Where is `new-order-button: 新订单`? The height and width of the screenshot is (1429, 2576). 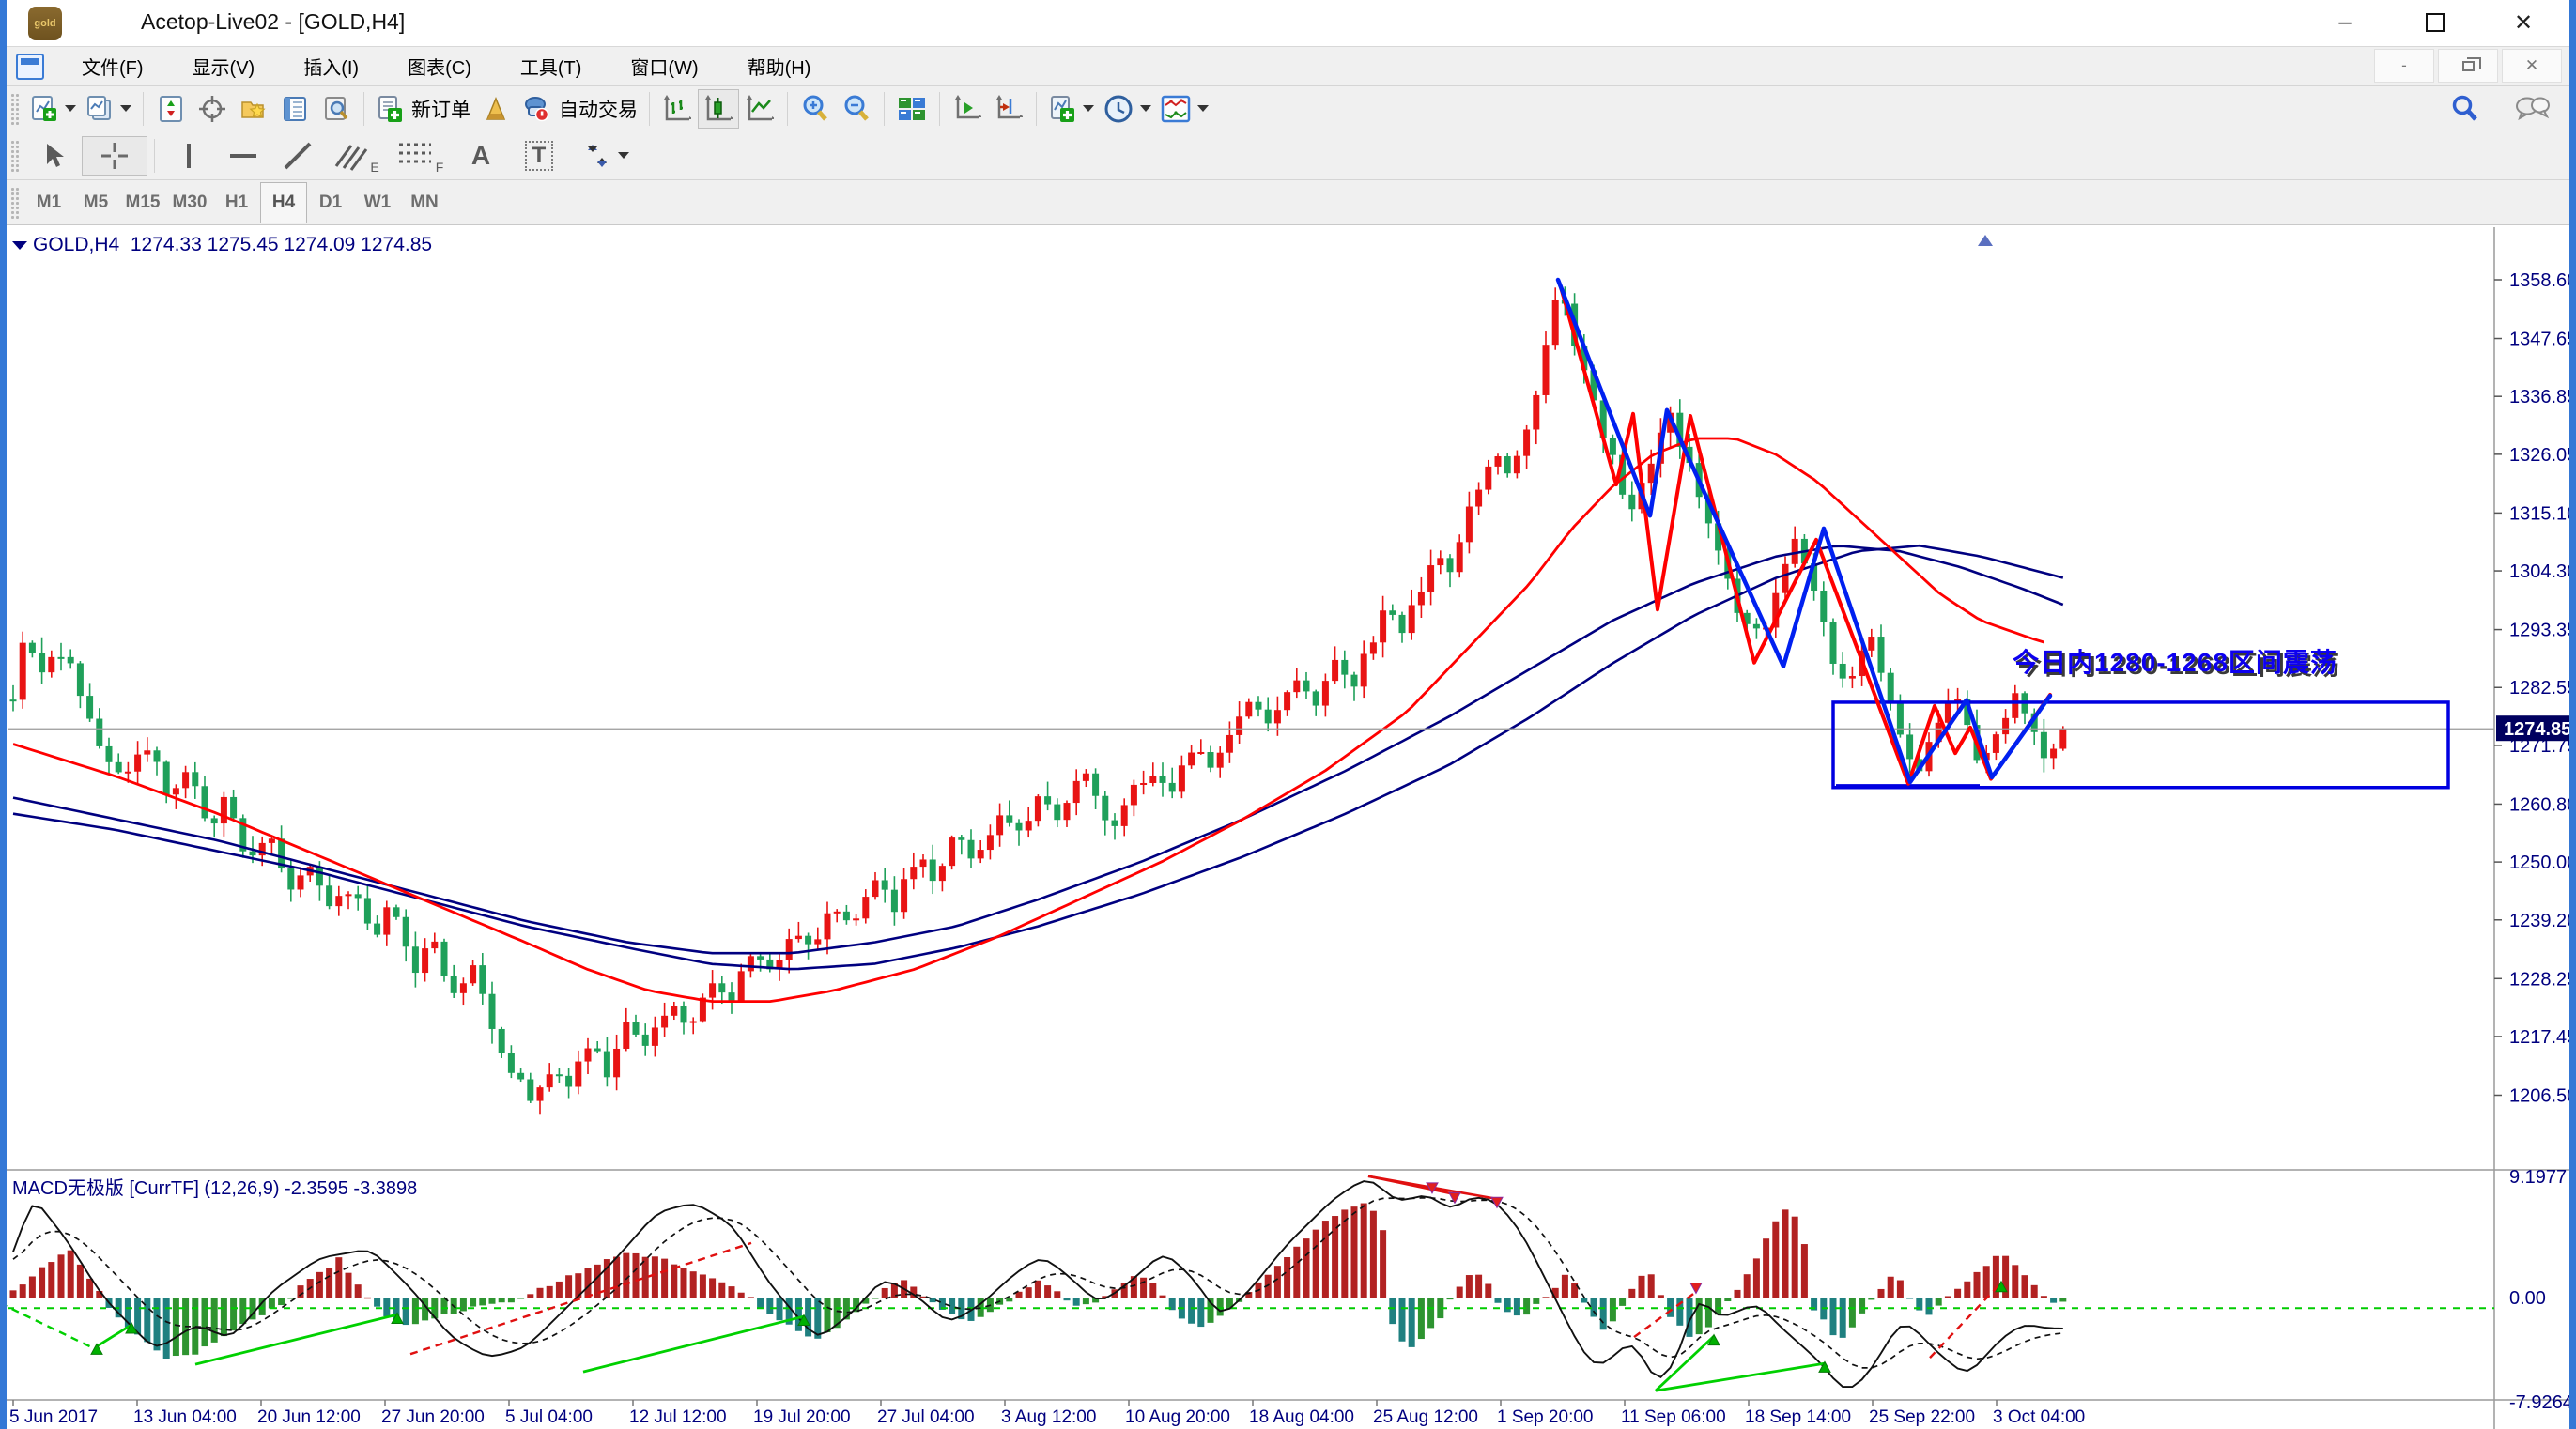
new-order-button: 新订单 is located at coordinates (423, 109).